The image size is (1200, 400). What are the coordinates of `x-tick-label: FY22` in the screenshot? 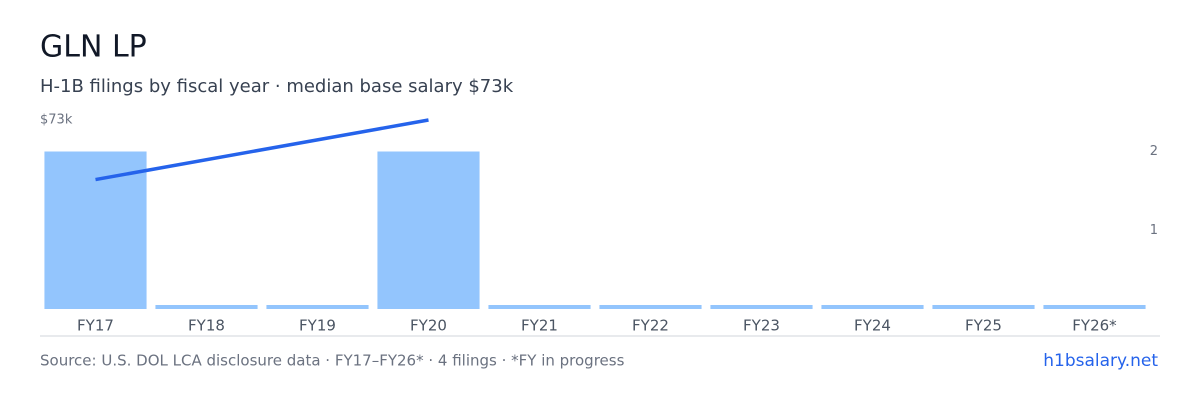 It's located at (650, 326).